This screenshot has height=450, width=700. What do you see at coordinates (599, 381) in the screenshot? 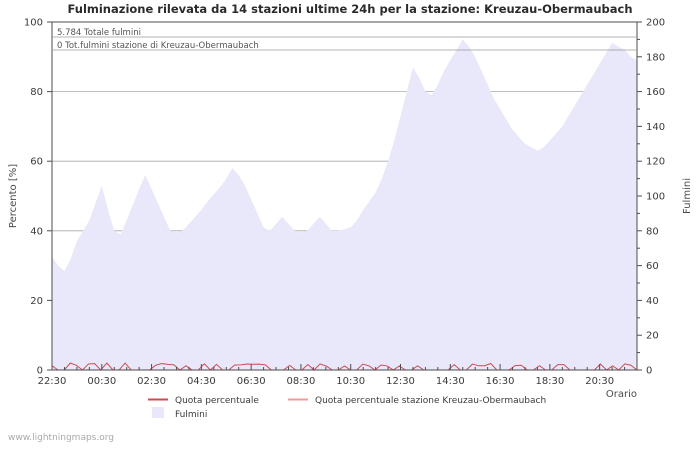
I see `x-axis-tick-label: 20:30` at bounding box center [599, 381].